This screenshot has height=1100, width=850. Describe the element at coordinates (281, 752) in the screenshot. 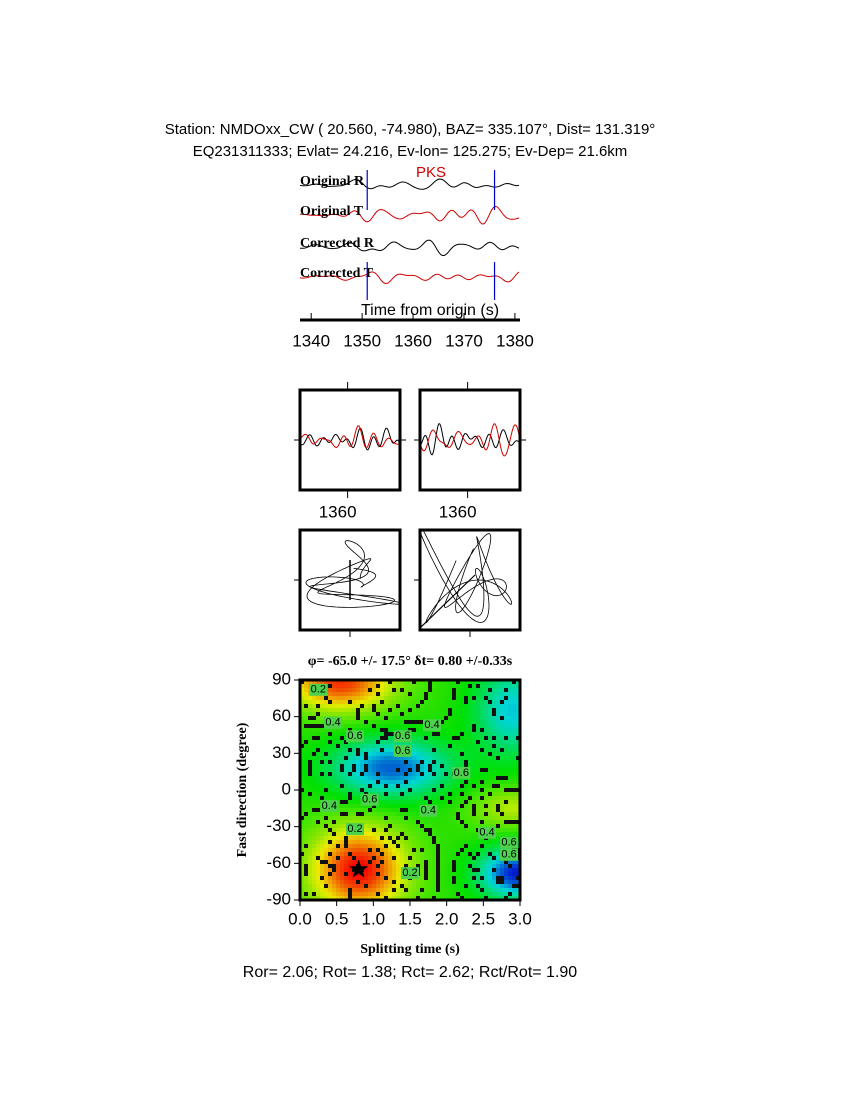

I see `y-tick-label: 30` at that location.